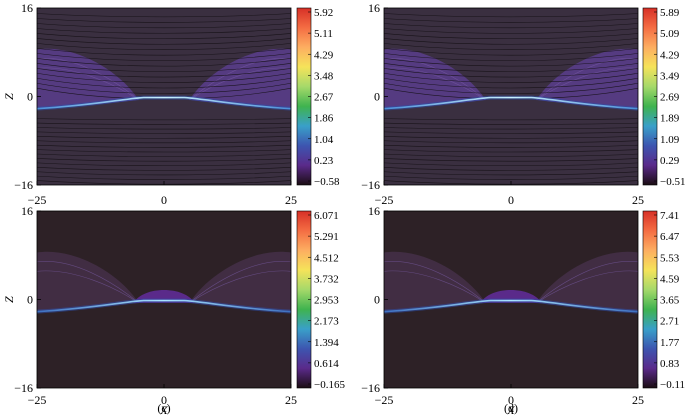 The image size is (700, 415). I want to click on colorbar-tick-label: 0.614, so click(326, 364).